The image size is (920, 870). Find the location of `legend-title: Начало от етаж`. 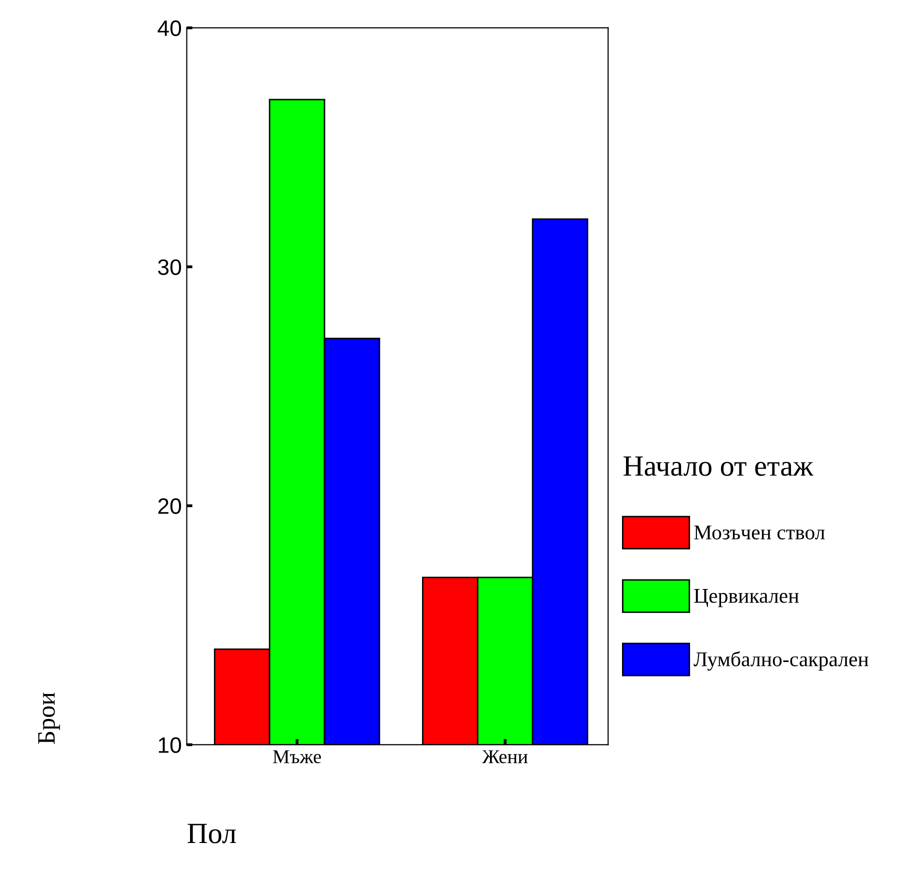

legend-title: Начало от етаж is located at coordinates (719, 466).